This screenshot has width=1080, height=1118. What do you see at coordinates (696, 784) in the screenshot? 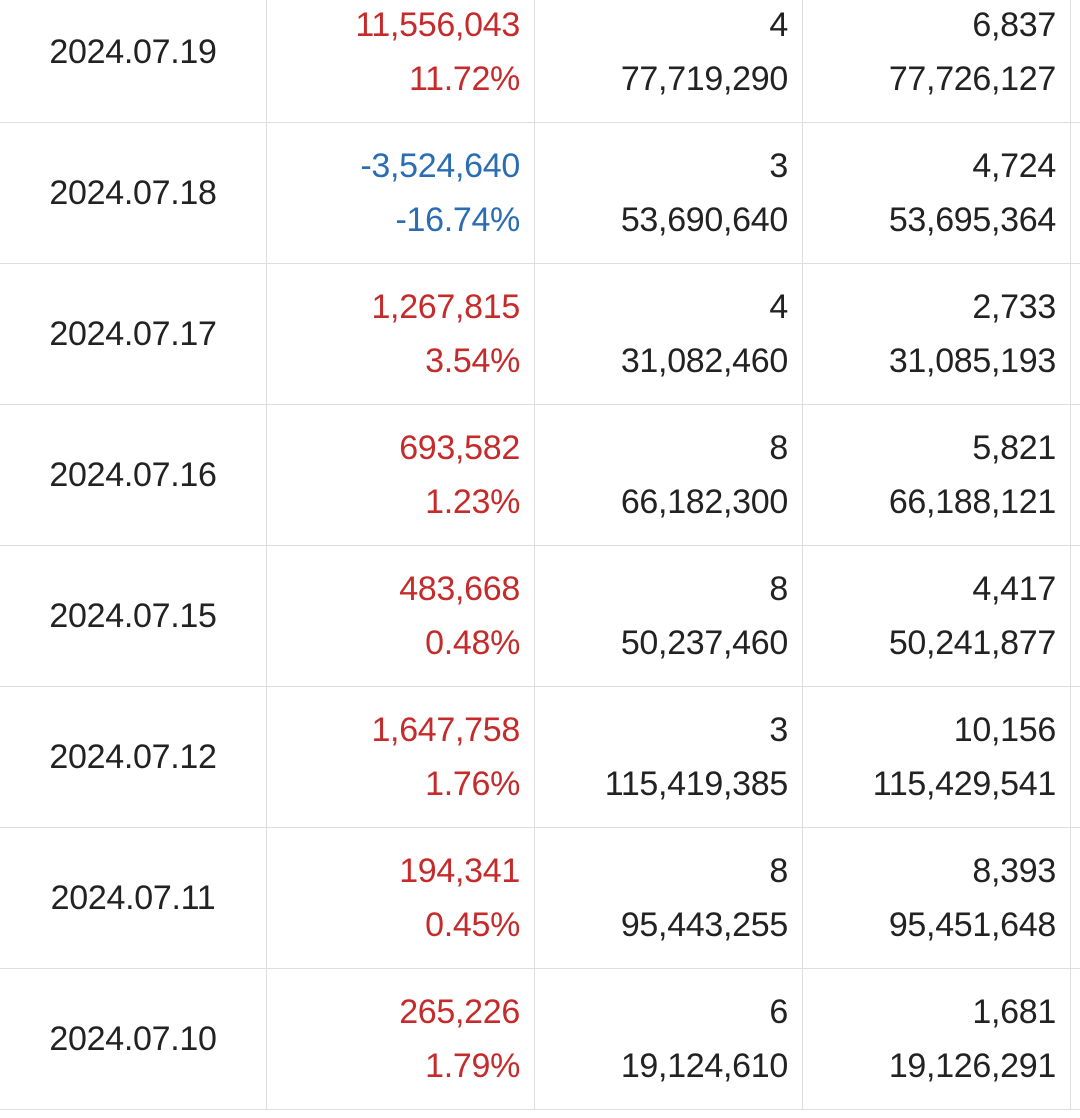
I see `value-a-bottom: 115,419,385` at bounding box center [696, 784].